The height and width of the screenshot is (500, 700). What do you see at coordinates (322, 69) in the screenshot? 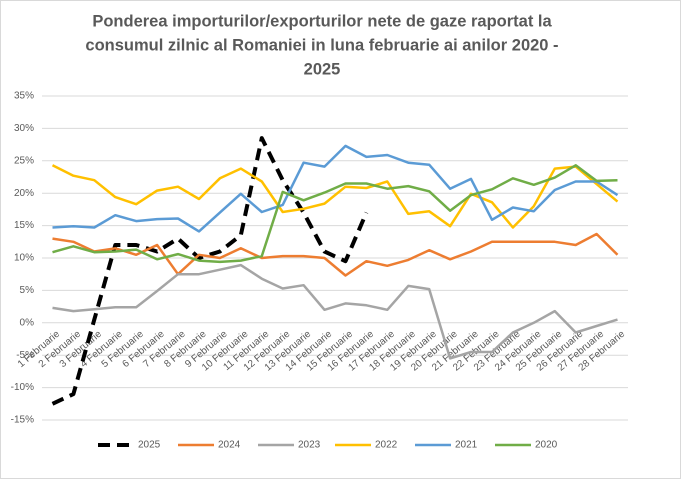
I see `chart-title: 2025` at bounding box center [322, 69].